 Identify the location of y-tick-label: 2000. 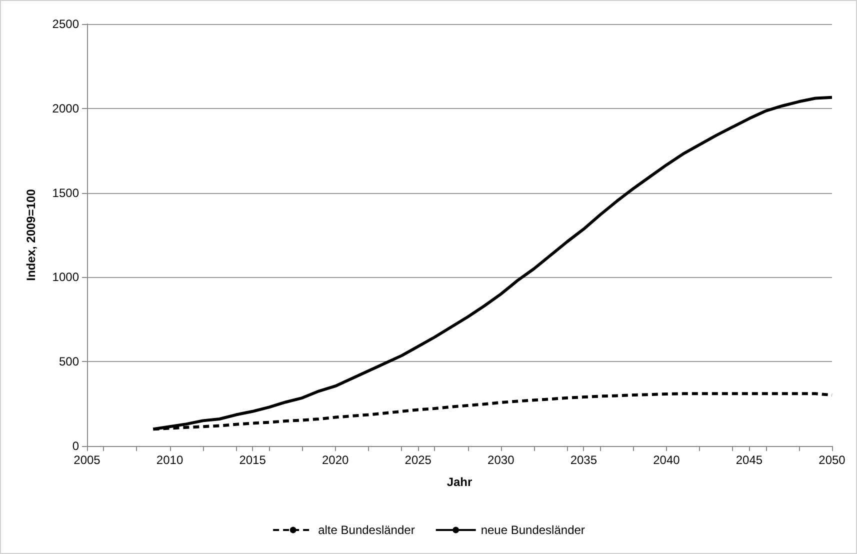
(66, 108).